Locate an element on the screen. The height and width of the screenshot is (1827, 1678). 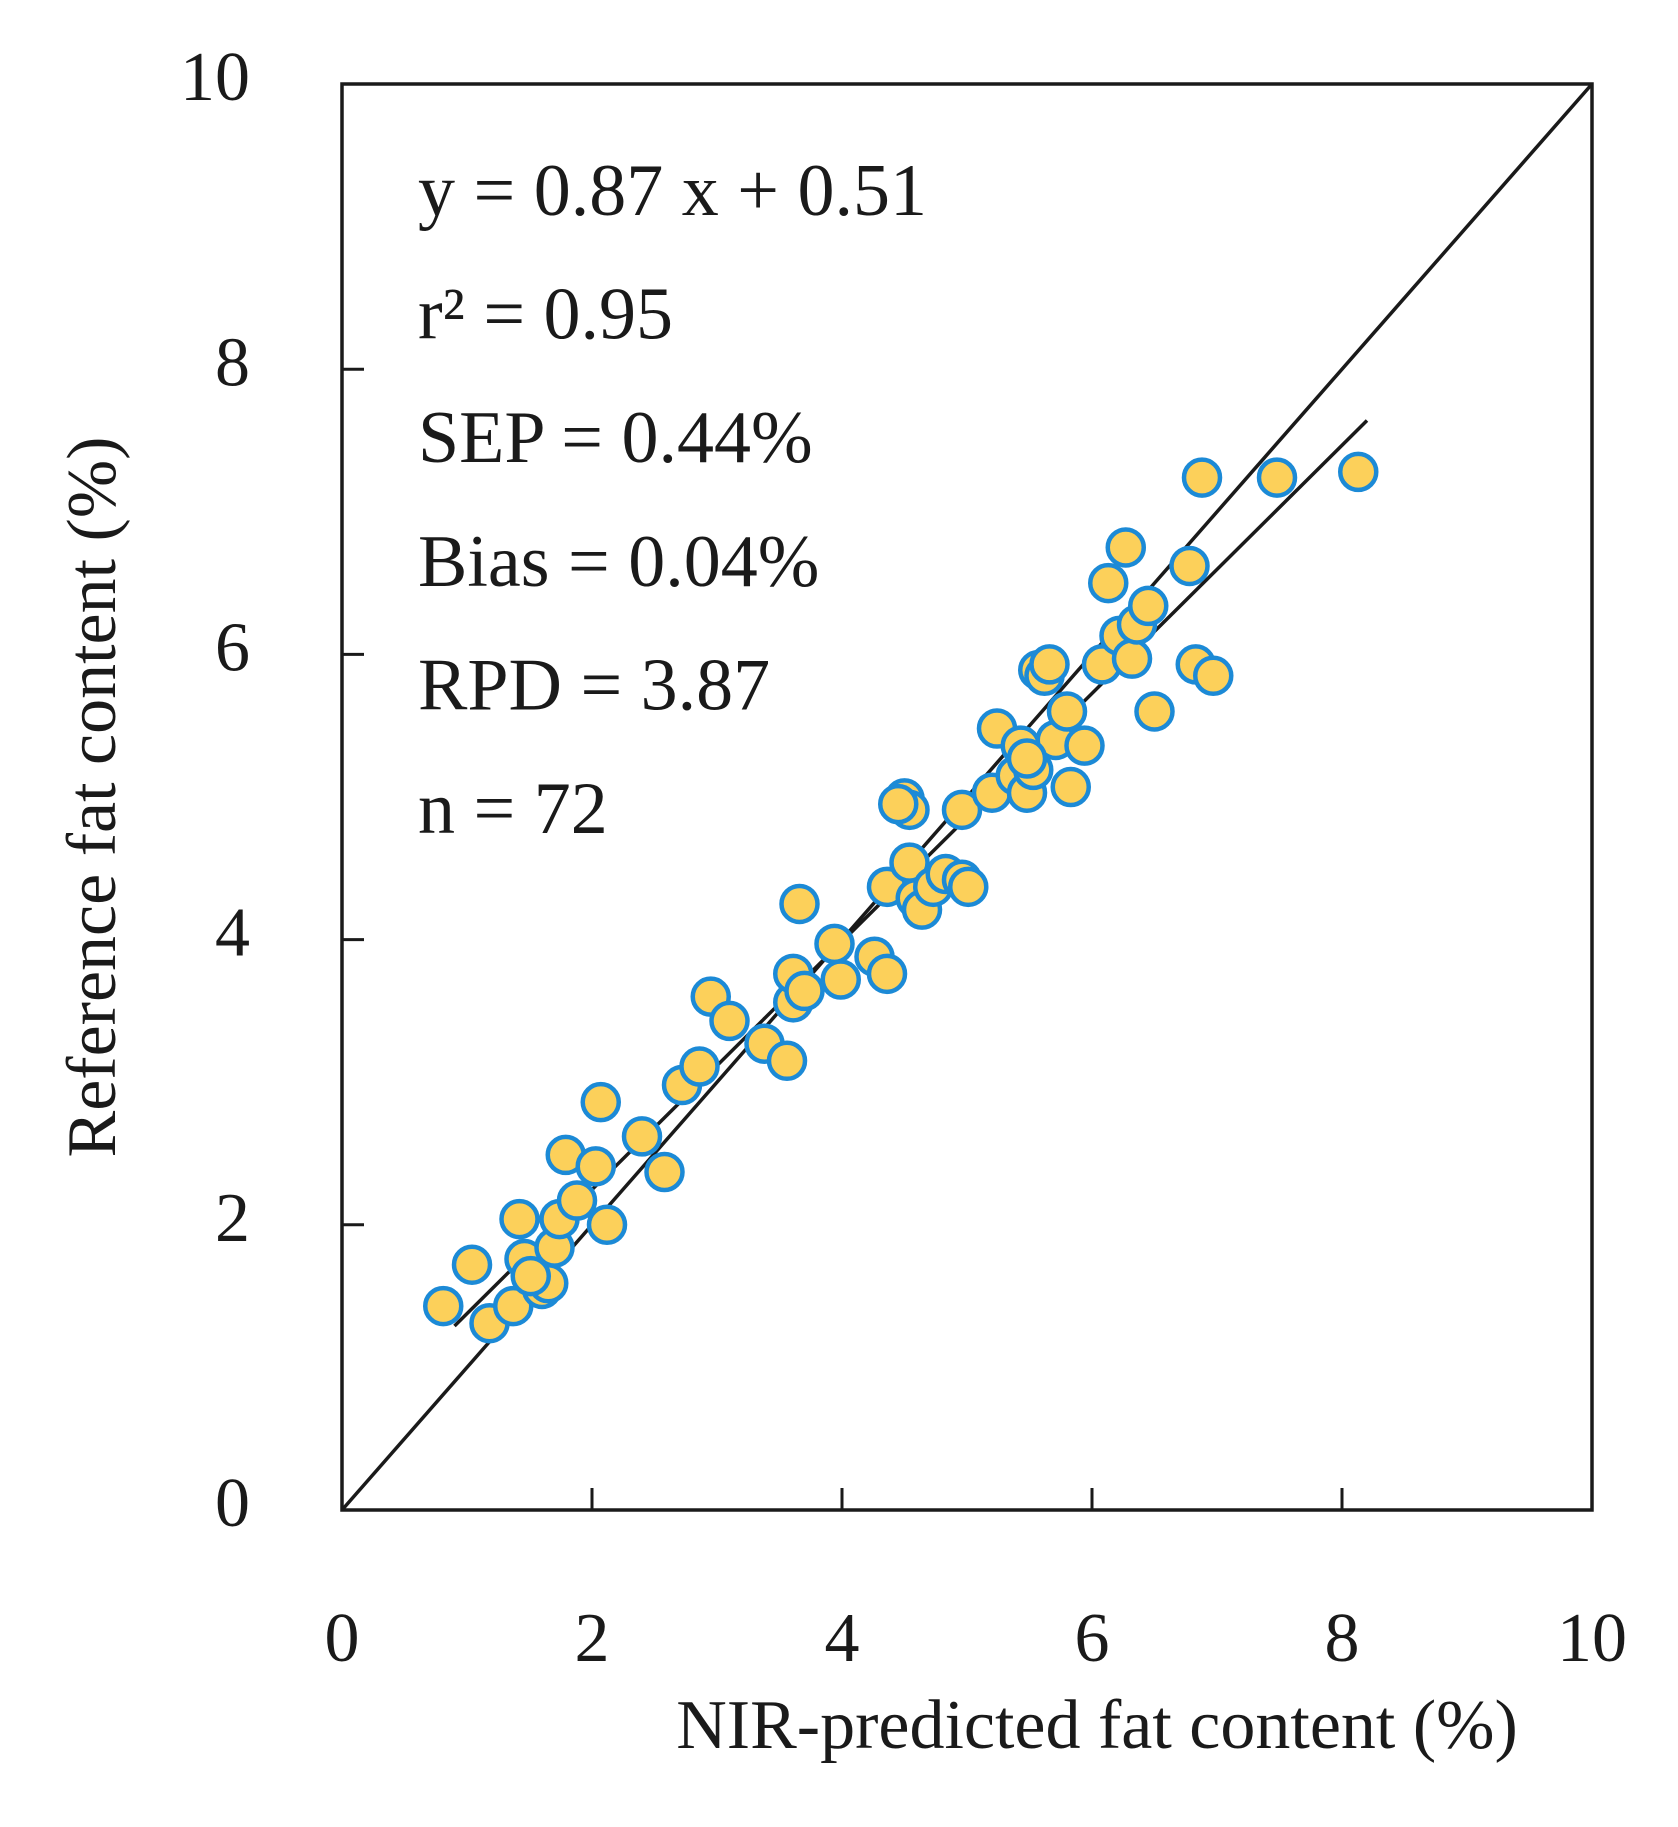
y-tick-label: 2 is located at coordinates (232, 1218).